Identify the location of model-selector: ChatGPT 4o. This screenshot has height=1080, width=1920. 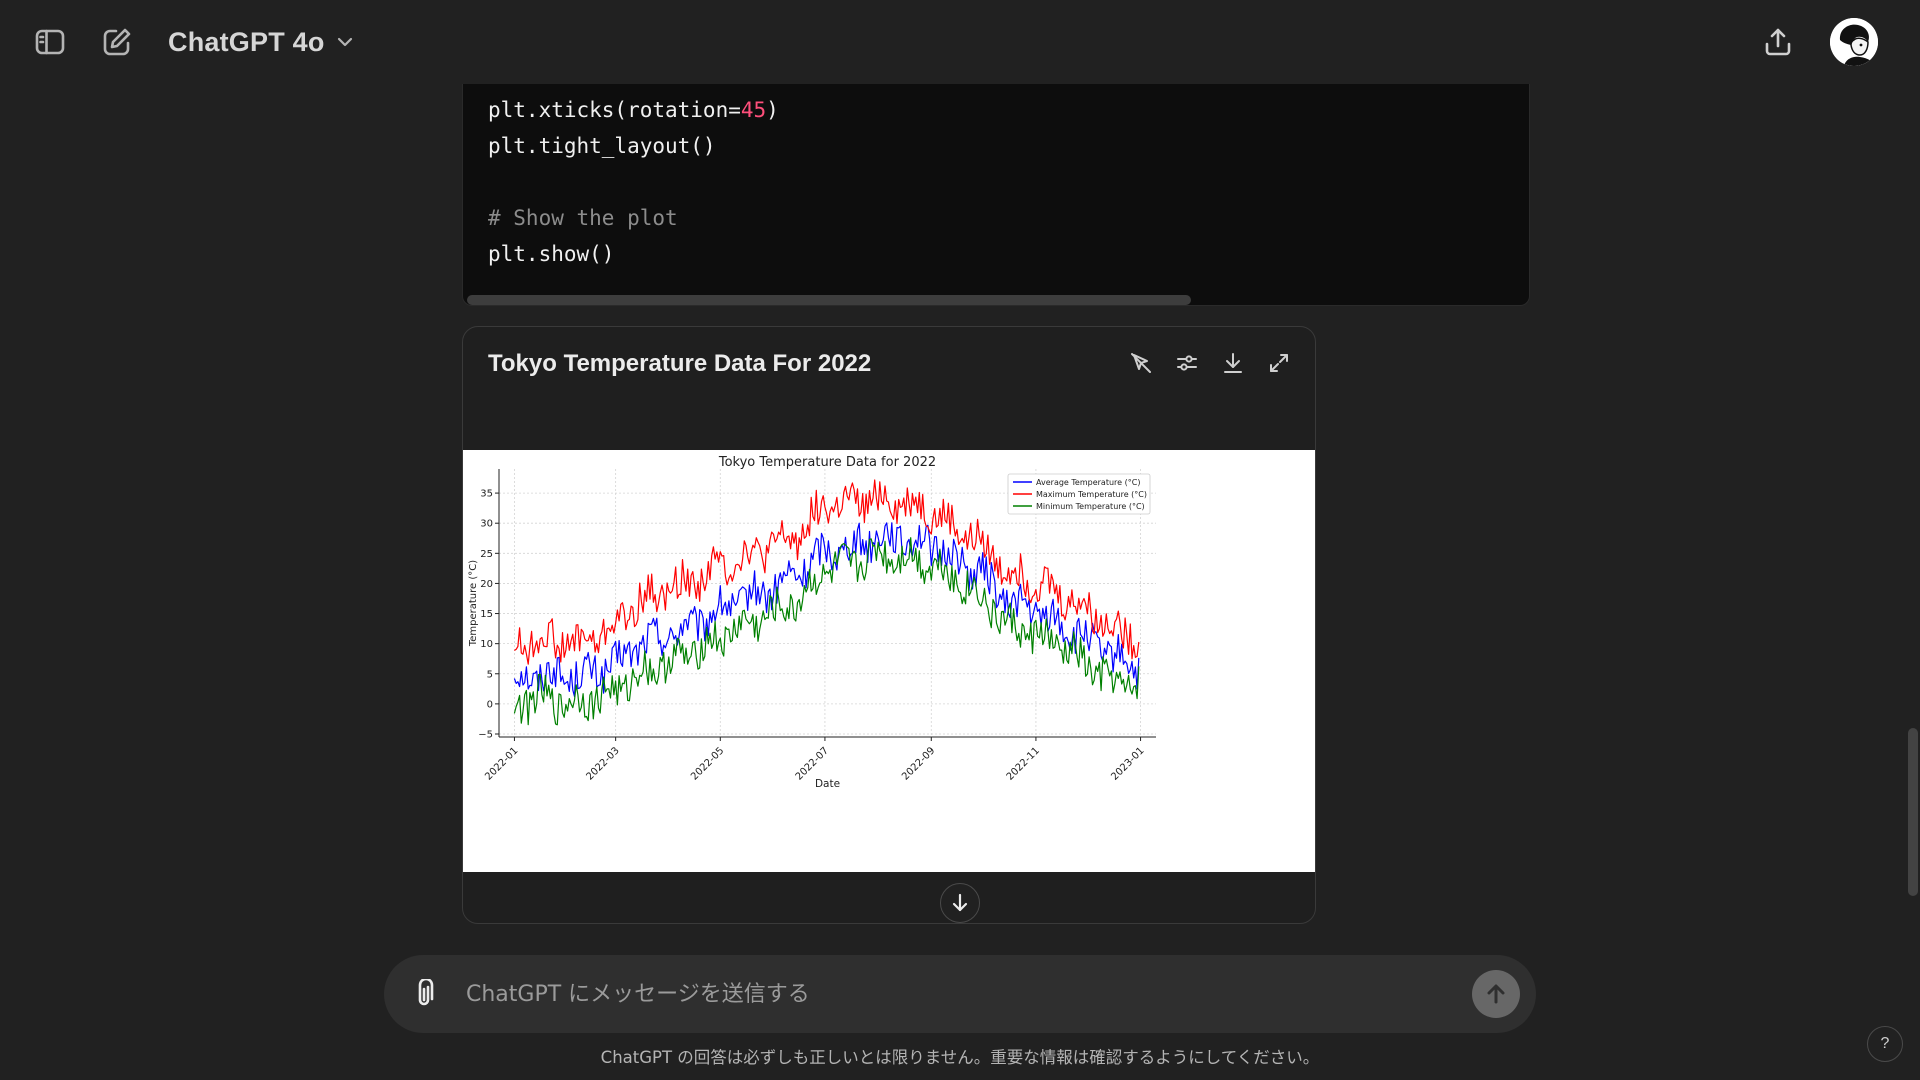
(261, 42).